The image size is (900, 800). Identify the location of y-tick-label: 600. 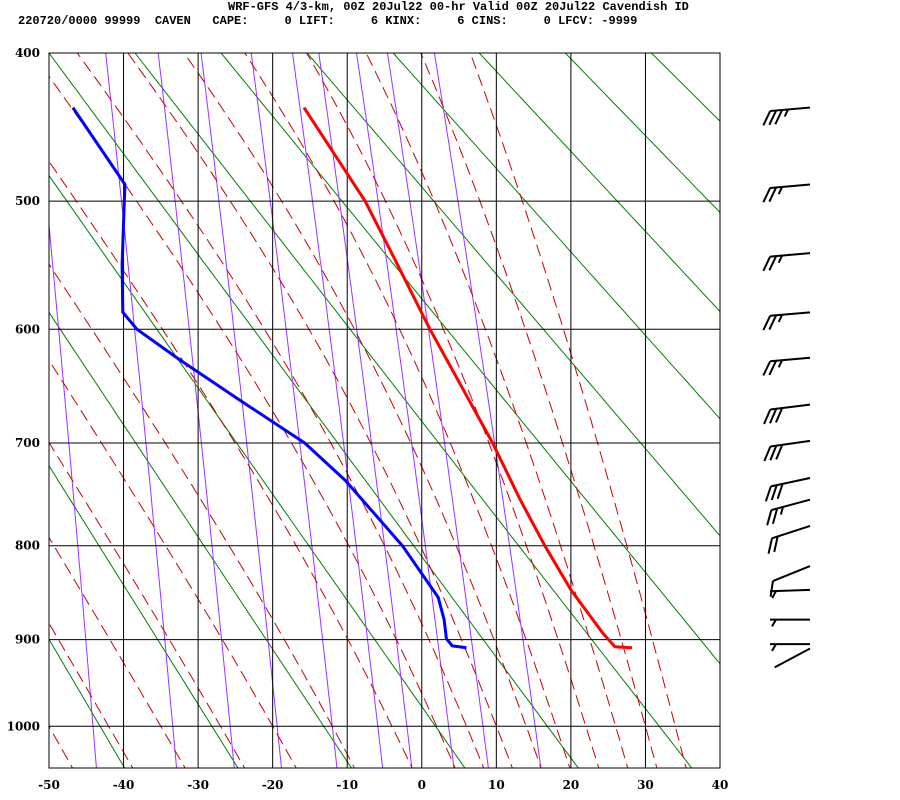
(27, 329).